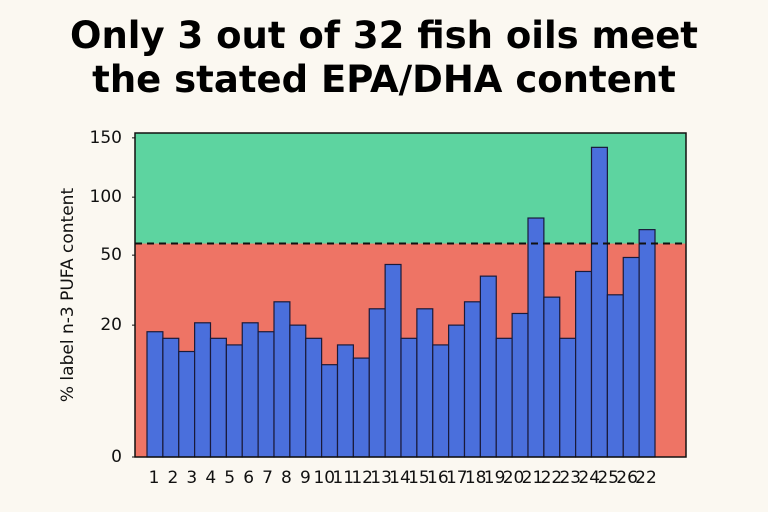 The height and width of the screenshot is (512, 768). What do you see at coordinates (608, 478) in the screenshot?
I see `x-tick-label: 25` at bounding box center [608, 478].